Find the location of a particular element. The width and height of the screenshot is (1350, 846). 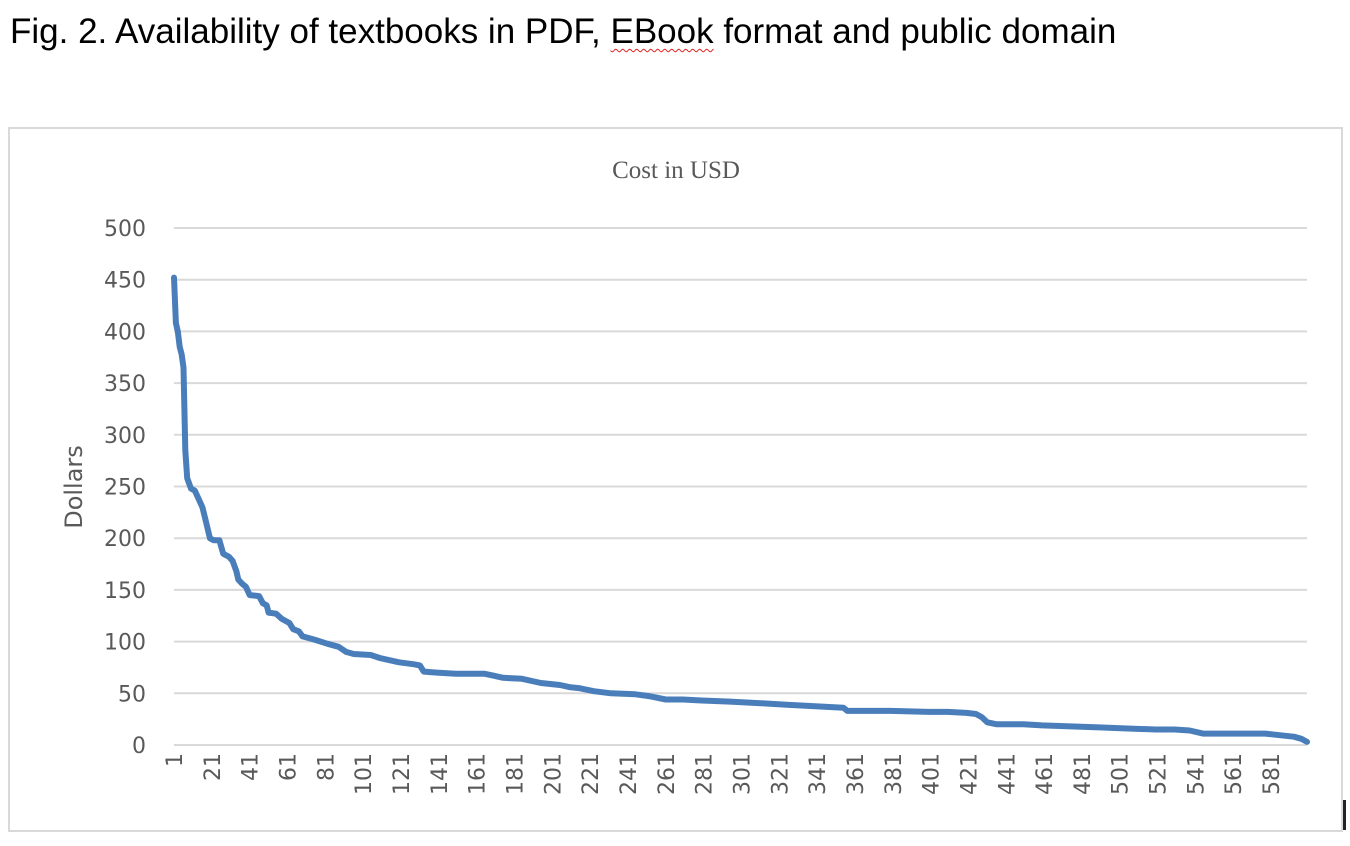

x-tick-label: 561 is located at coordinates (1234, 774).